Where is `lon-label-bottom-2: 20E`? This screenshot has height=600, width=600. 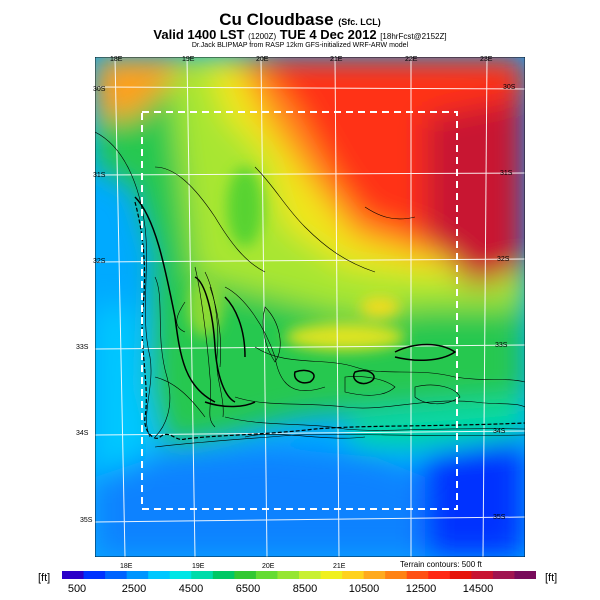 lon-label-bottom-2: 20E is located at coordinates (268, 566).